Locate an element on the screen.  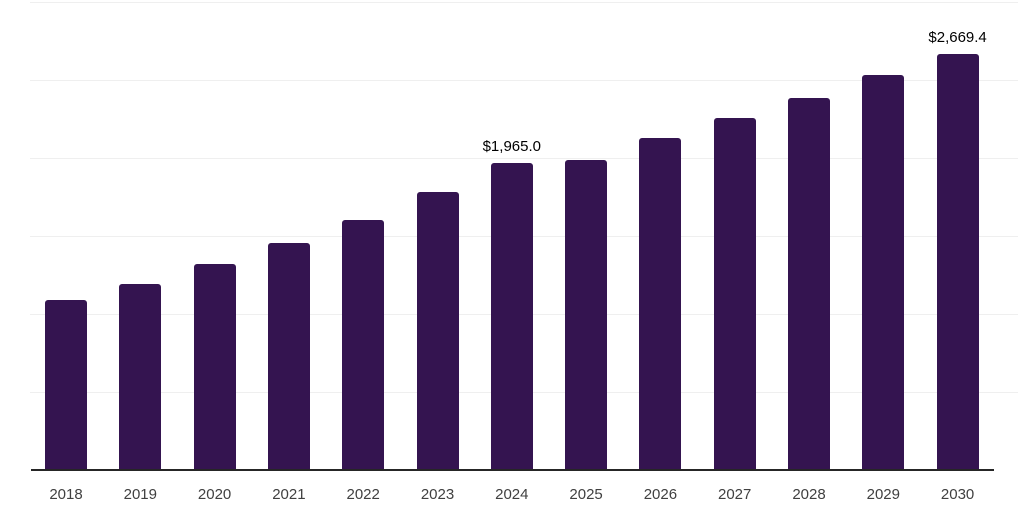
x-tick-label-2022: 2022 is located at coordinates (363, 494).